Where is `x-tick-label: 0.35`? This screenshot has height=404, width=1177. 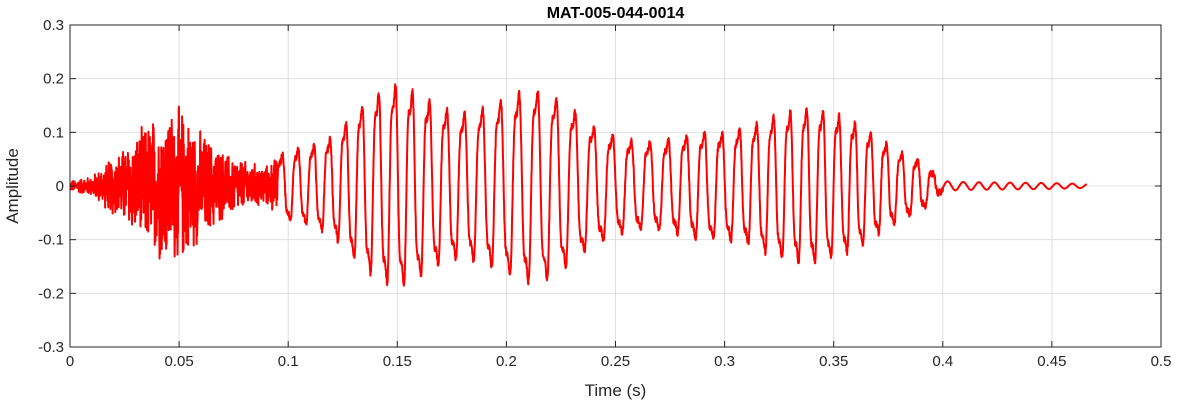
x-tick-label: 0.35 is located at coordinates (833, 361).